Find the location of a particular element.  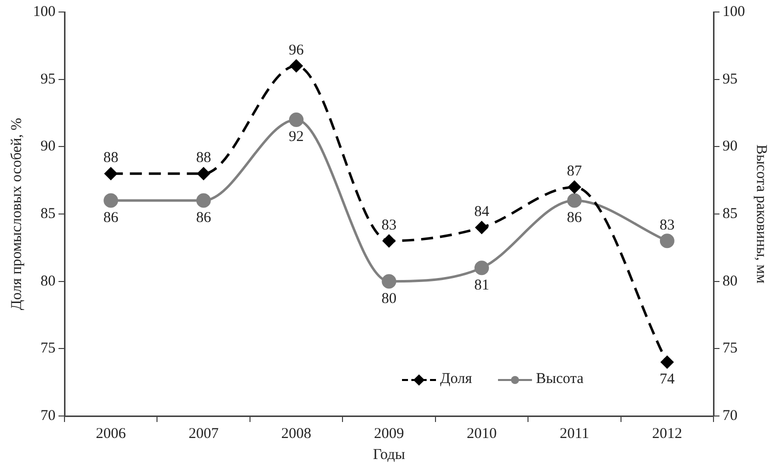

y-axis-title: Доля промысловых особей, % is located at coordinates (16, 214).